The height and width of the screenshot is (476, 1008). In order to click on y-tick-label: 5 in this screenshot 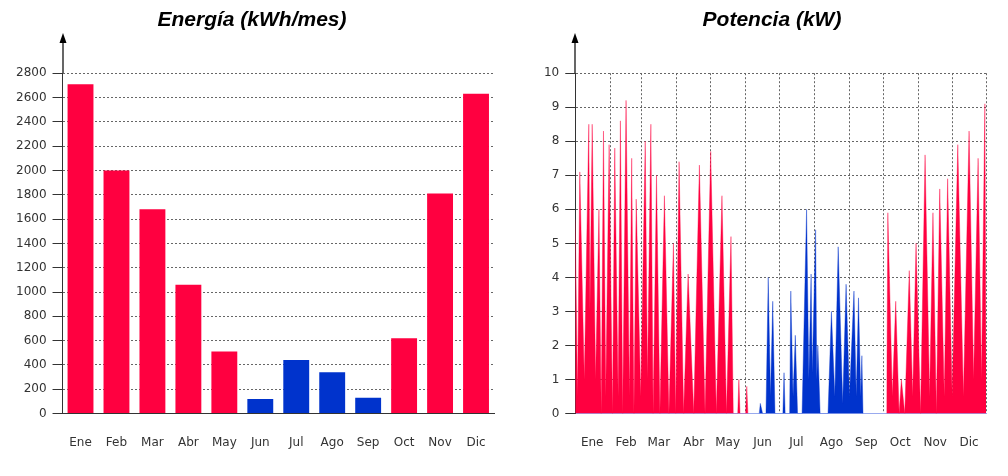, I will do `click(555, 242)`.